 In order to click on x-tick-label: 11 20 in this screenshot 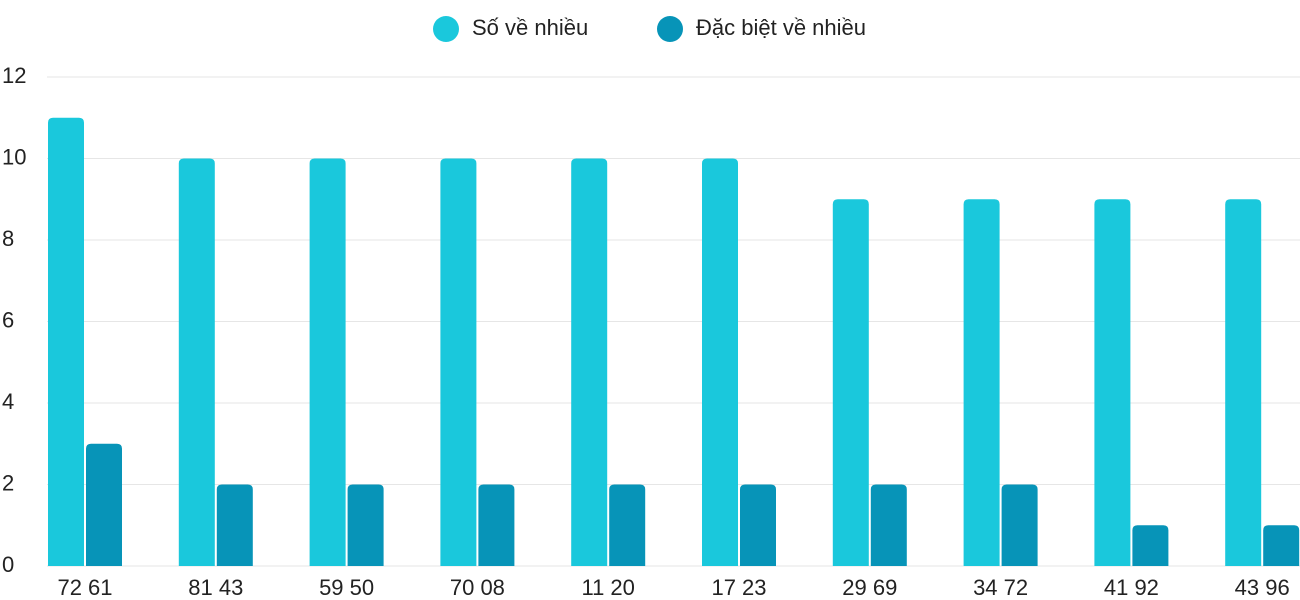, I will do `click(607, 587)`.